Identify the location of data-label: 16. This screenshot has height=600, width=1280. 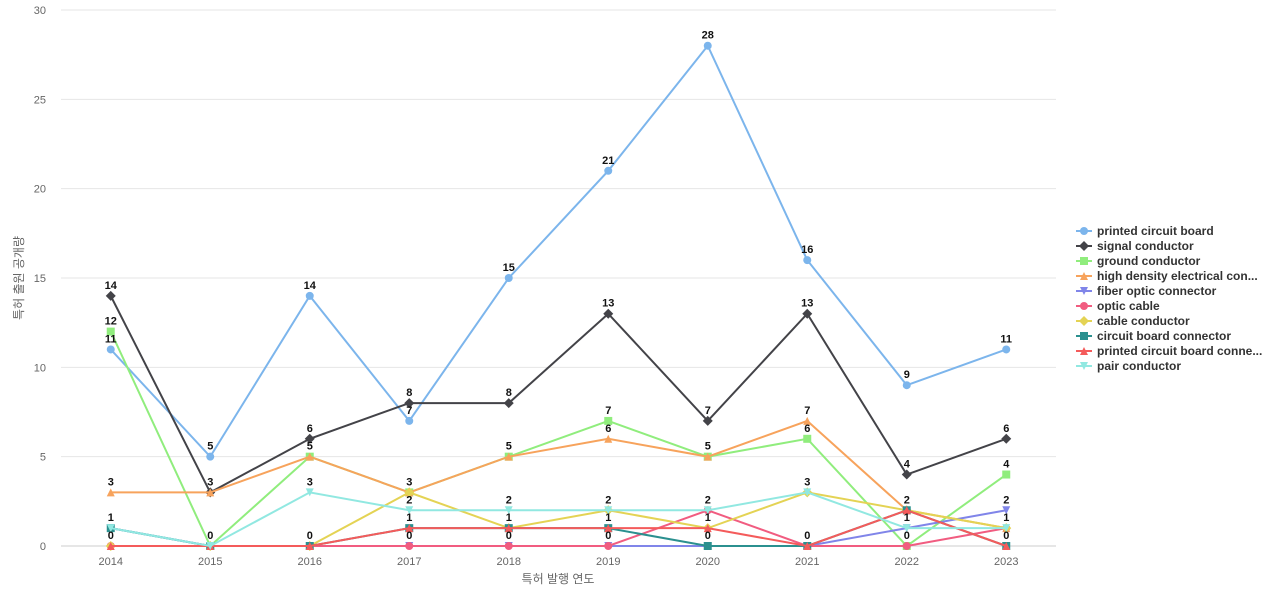
(807, 250).